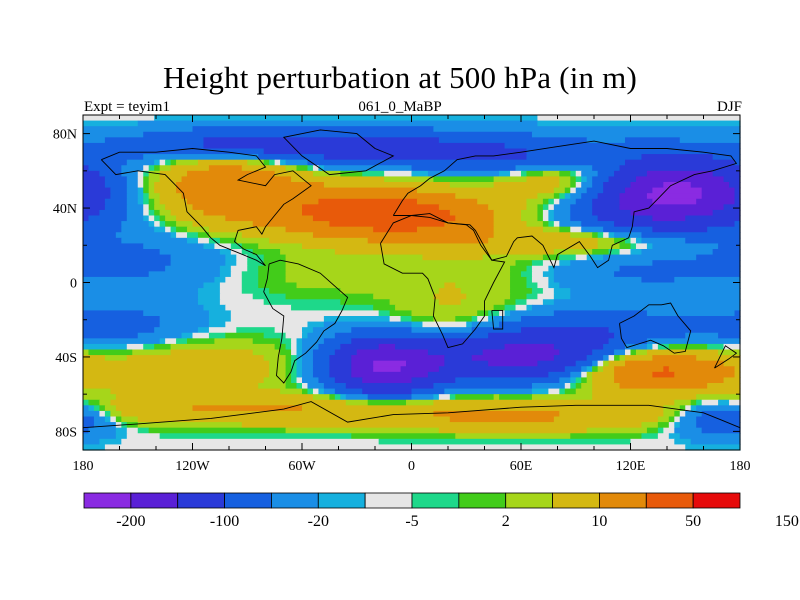 This screenshot has height=600, width=800. What do you see at coordinates (66, 432) in the screenshot?
I see `y-tick-label: 80S` at bounding box center [66, 432].